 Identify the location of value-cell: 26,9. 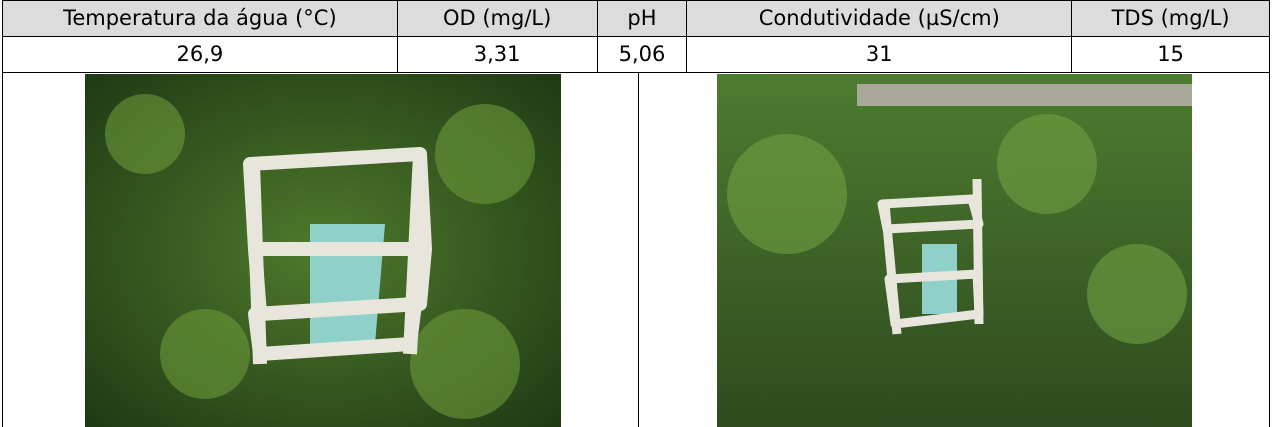
(200, 54).